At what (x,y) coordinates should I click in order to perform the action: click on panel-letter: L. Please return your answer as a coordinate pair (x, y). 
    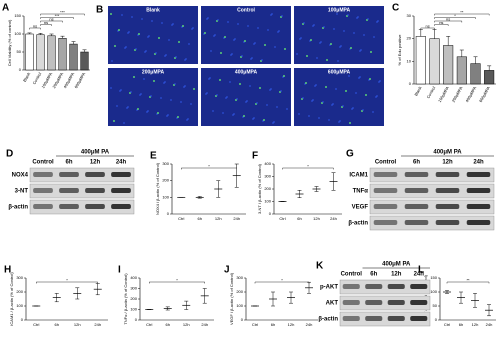
    Looking at the image, I should click on (421, 270).